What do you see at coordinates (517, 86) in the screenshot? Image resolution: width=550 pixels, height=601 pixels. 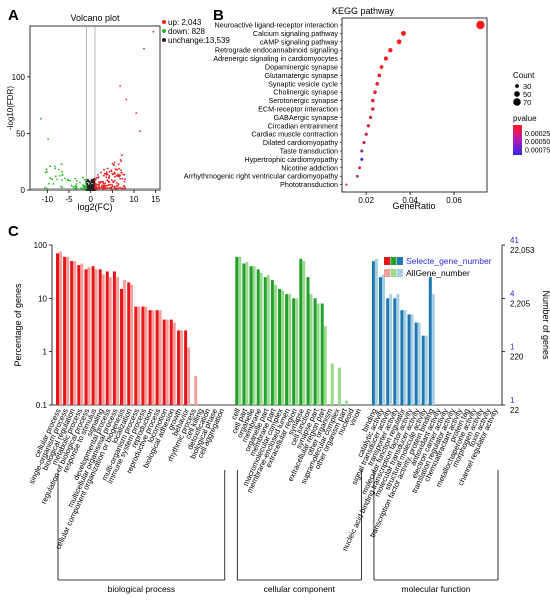 I see `kegg-size-legend-dot` at bounding box center [517, 86].